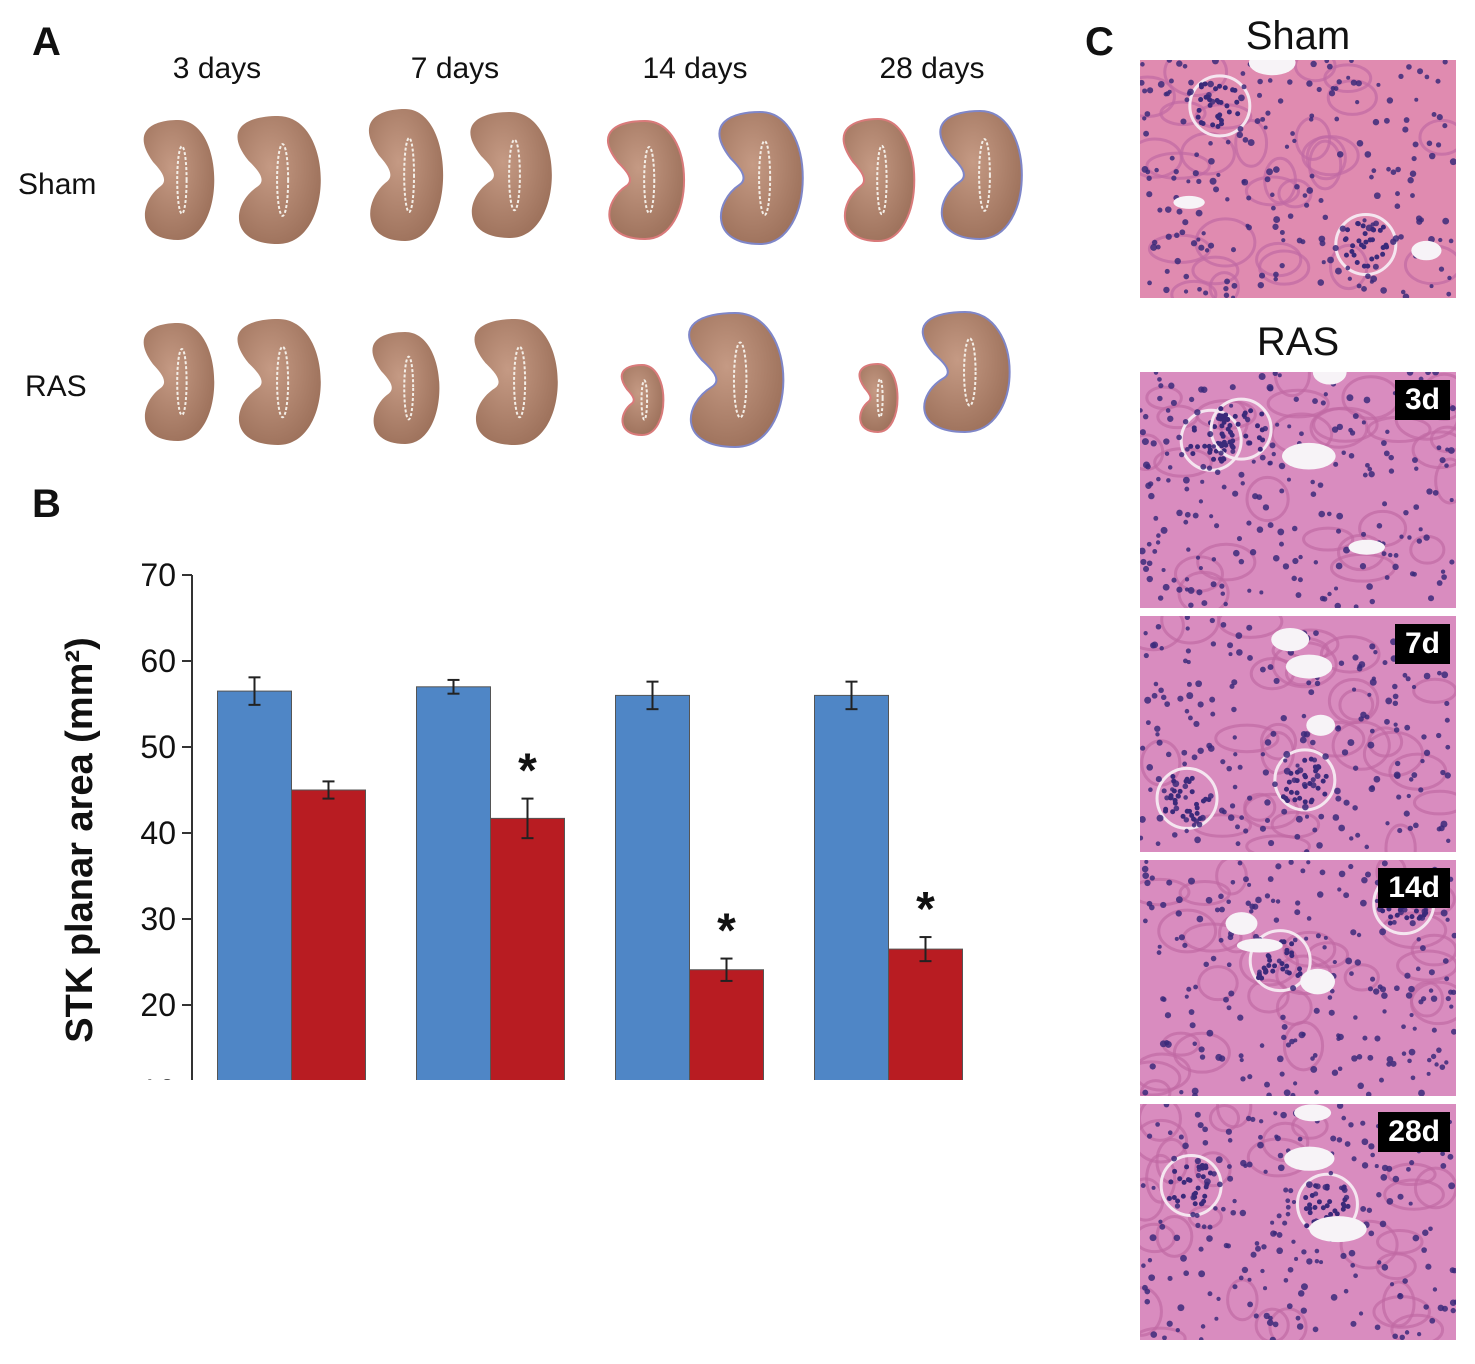 Image resolution: width=1475 pixels, height=1364 pixels. Describe the element at coordinates (1298, 1222) in the screenshot. I see `histology-ras-28d-image: 28d` at that location.